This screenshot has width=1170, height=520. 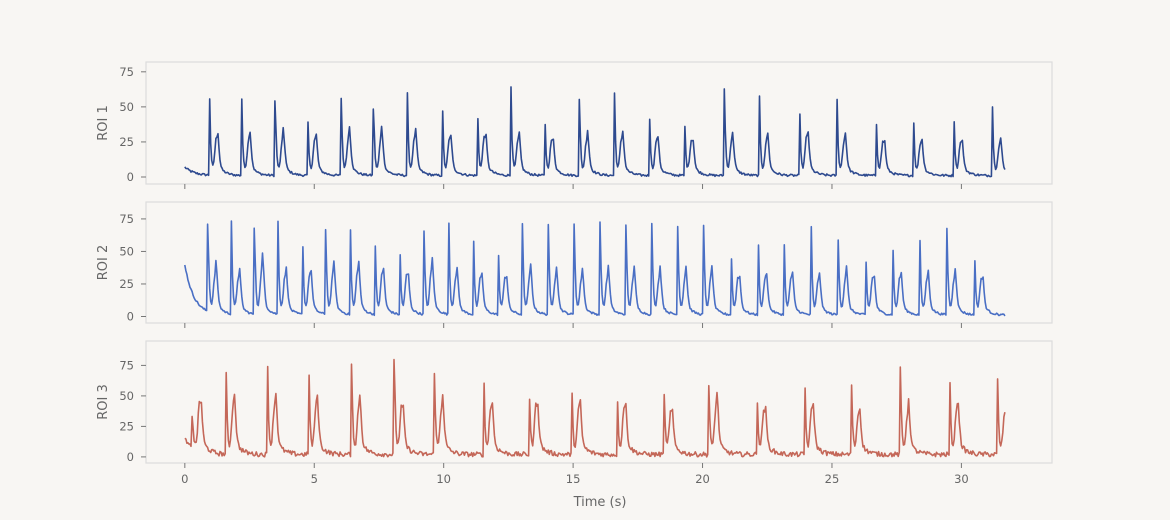 I want to click on x-tick-label: 30, so click(x=961, y=479).